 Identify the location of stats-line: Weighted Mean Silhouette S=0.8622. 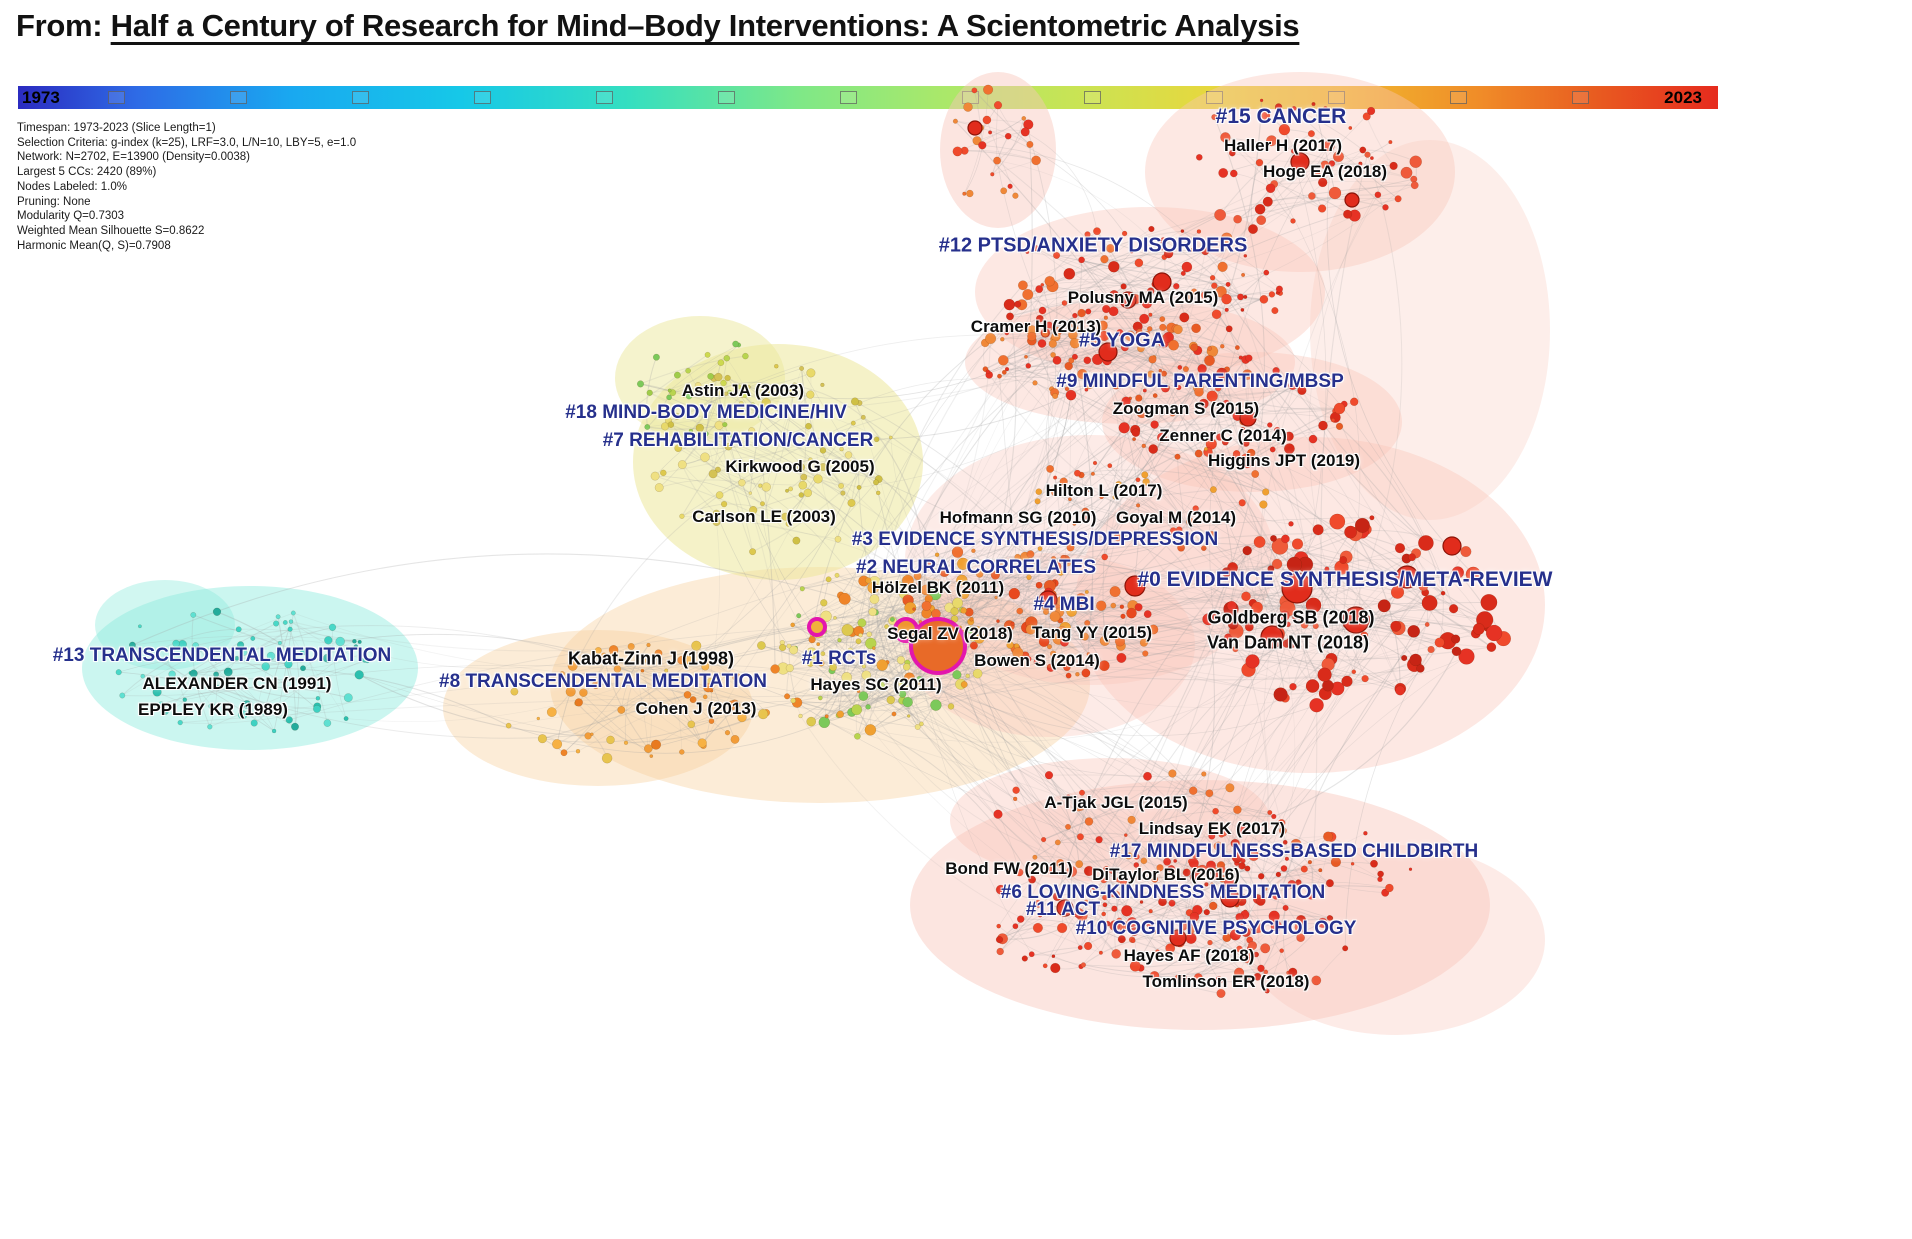
(111, 231).